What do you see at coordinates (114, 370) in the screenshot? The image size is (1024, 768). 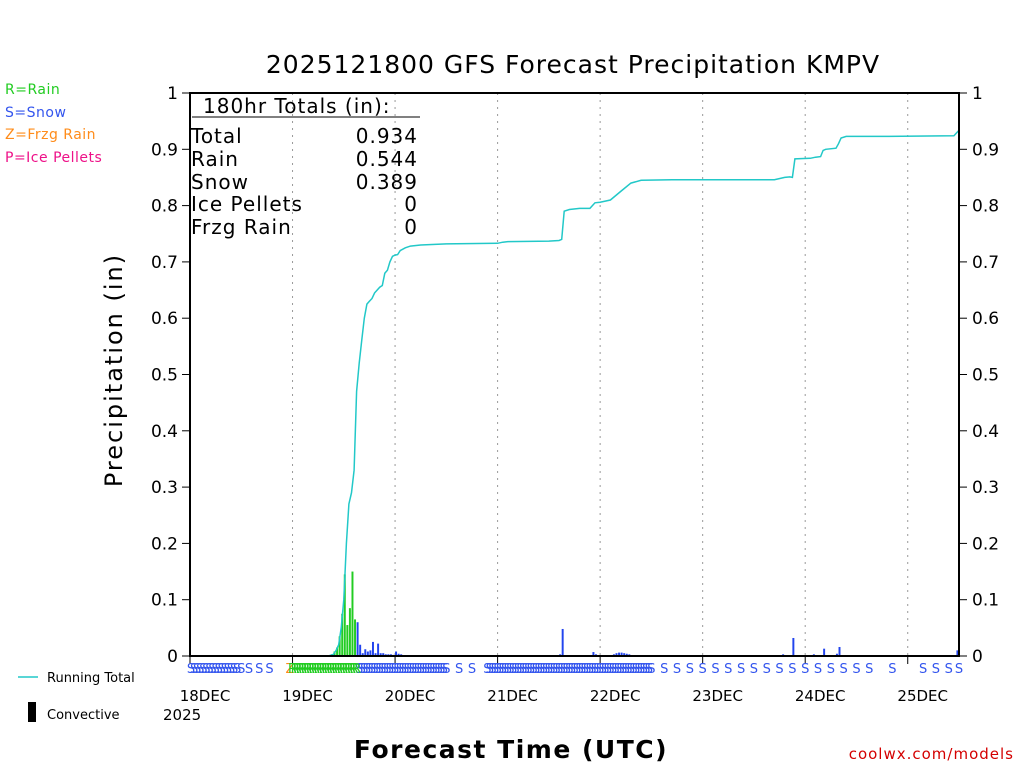 I see `y-axis-title: Precipitation (in)` at bounding box center [114, 370].